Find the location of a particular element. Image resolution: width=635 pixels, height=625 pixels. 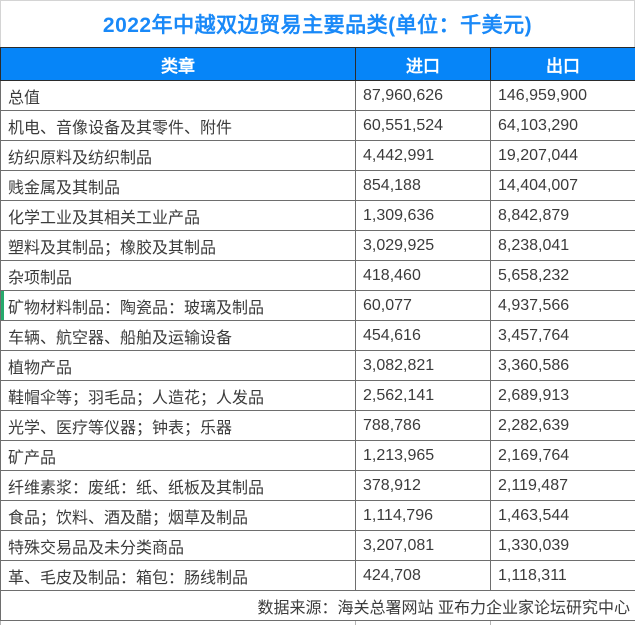

import-cell: 87,960,626 is located at coordinates (423, 96).